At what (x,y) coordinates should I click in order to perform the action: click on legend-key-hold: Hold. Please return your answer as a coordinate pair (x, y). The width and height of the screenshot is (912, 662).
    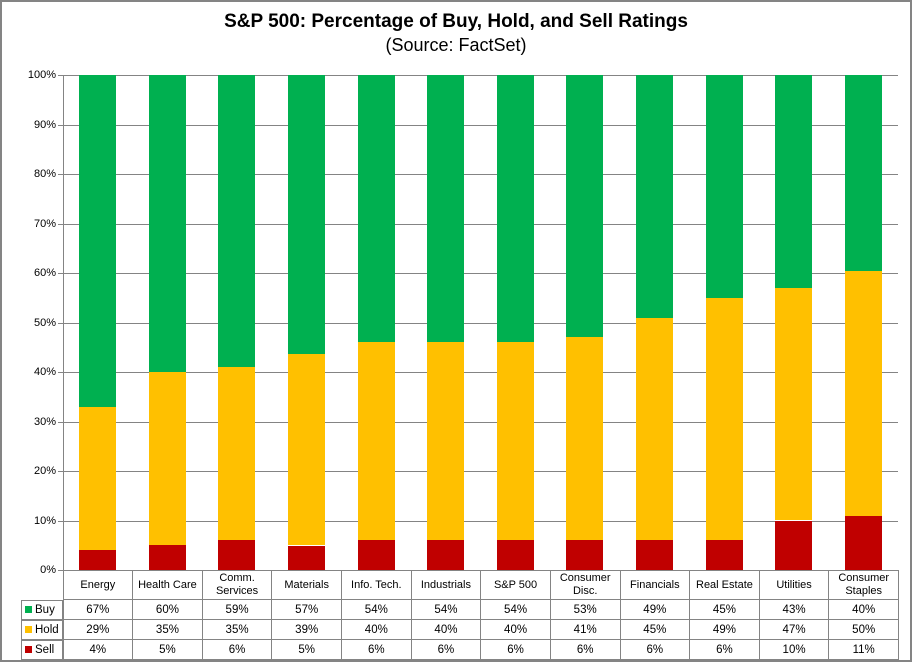
    Looking at the image, I should click on (42, 629).